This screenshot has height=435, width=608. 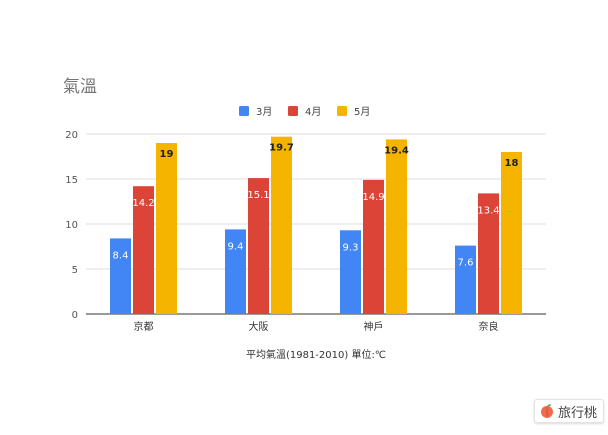 I want to click on data-label: 14.9, so click(x=373, y=197).